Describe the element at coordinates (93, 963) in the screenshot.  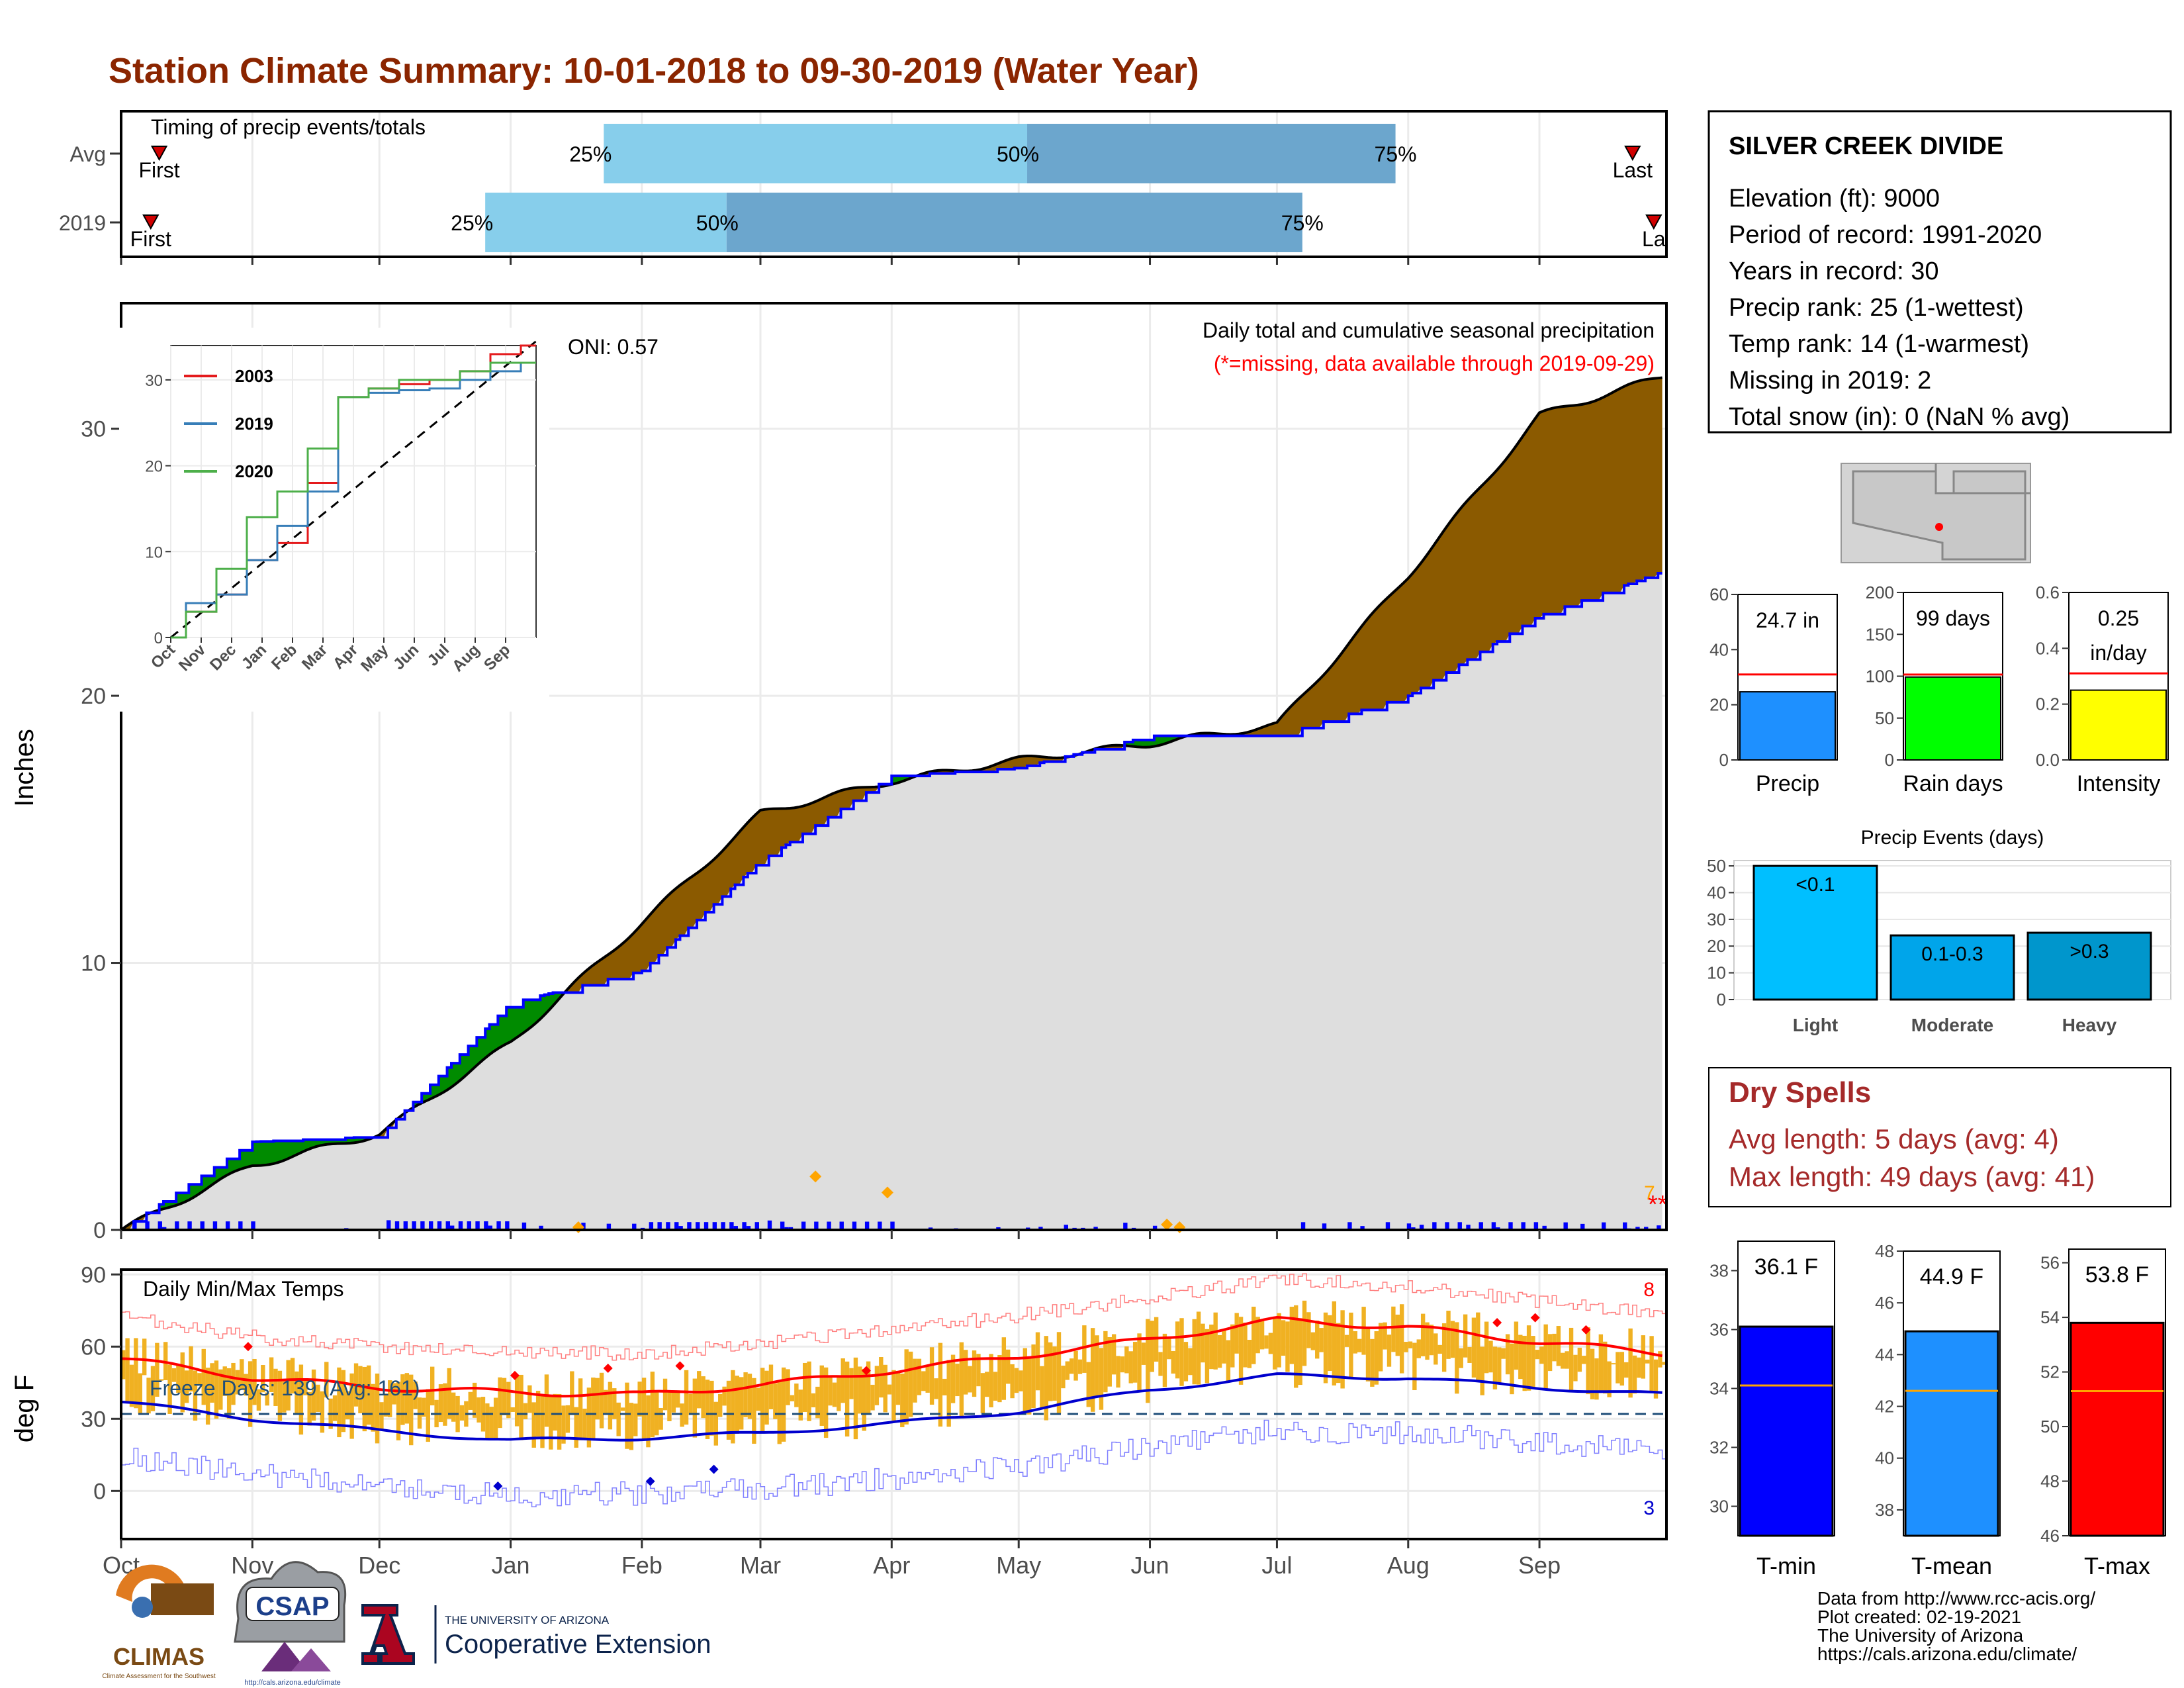
I see `precip-y-tick-label: 10` at that location.